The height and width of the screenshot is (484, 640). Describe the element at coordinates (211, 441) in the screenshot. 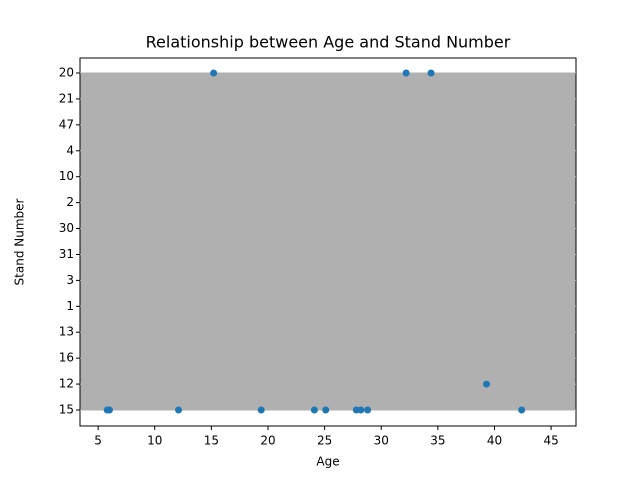

I see `x-tick-label: 15` at that location.